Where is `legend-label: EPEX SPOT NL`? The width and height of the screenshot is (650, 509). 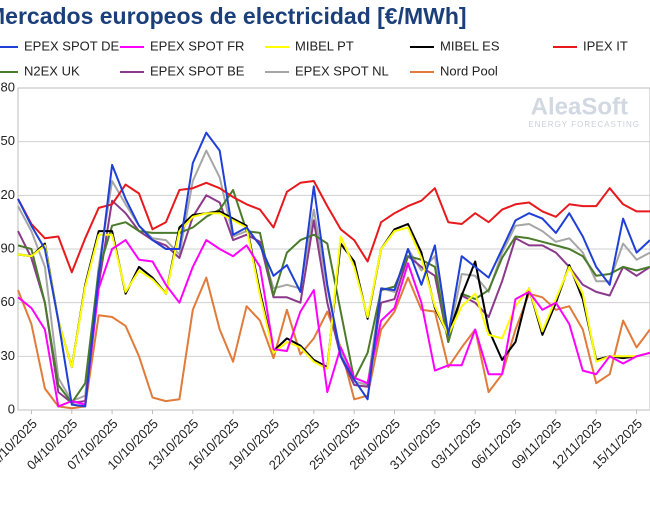
legend-label: EPEX SPOT NL is located at coordinates (342, 70).